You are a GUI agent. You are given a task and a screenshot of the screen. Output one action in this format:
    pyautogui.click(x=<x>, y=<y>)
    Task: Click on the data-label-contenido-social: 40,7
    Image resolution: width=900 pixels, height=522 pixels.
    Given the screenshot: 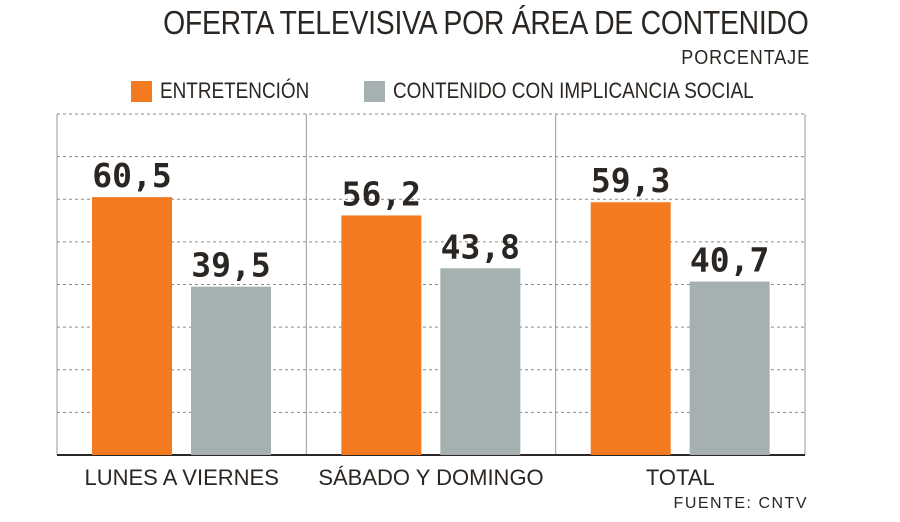 What is the action you would take?
    pyautogui.click(x=729, y=260)
    